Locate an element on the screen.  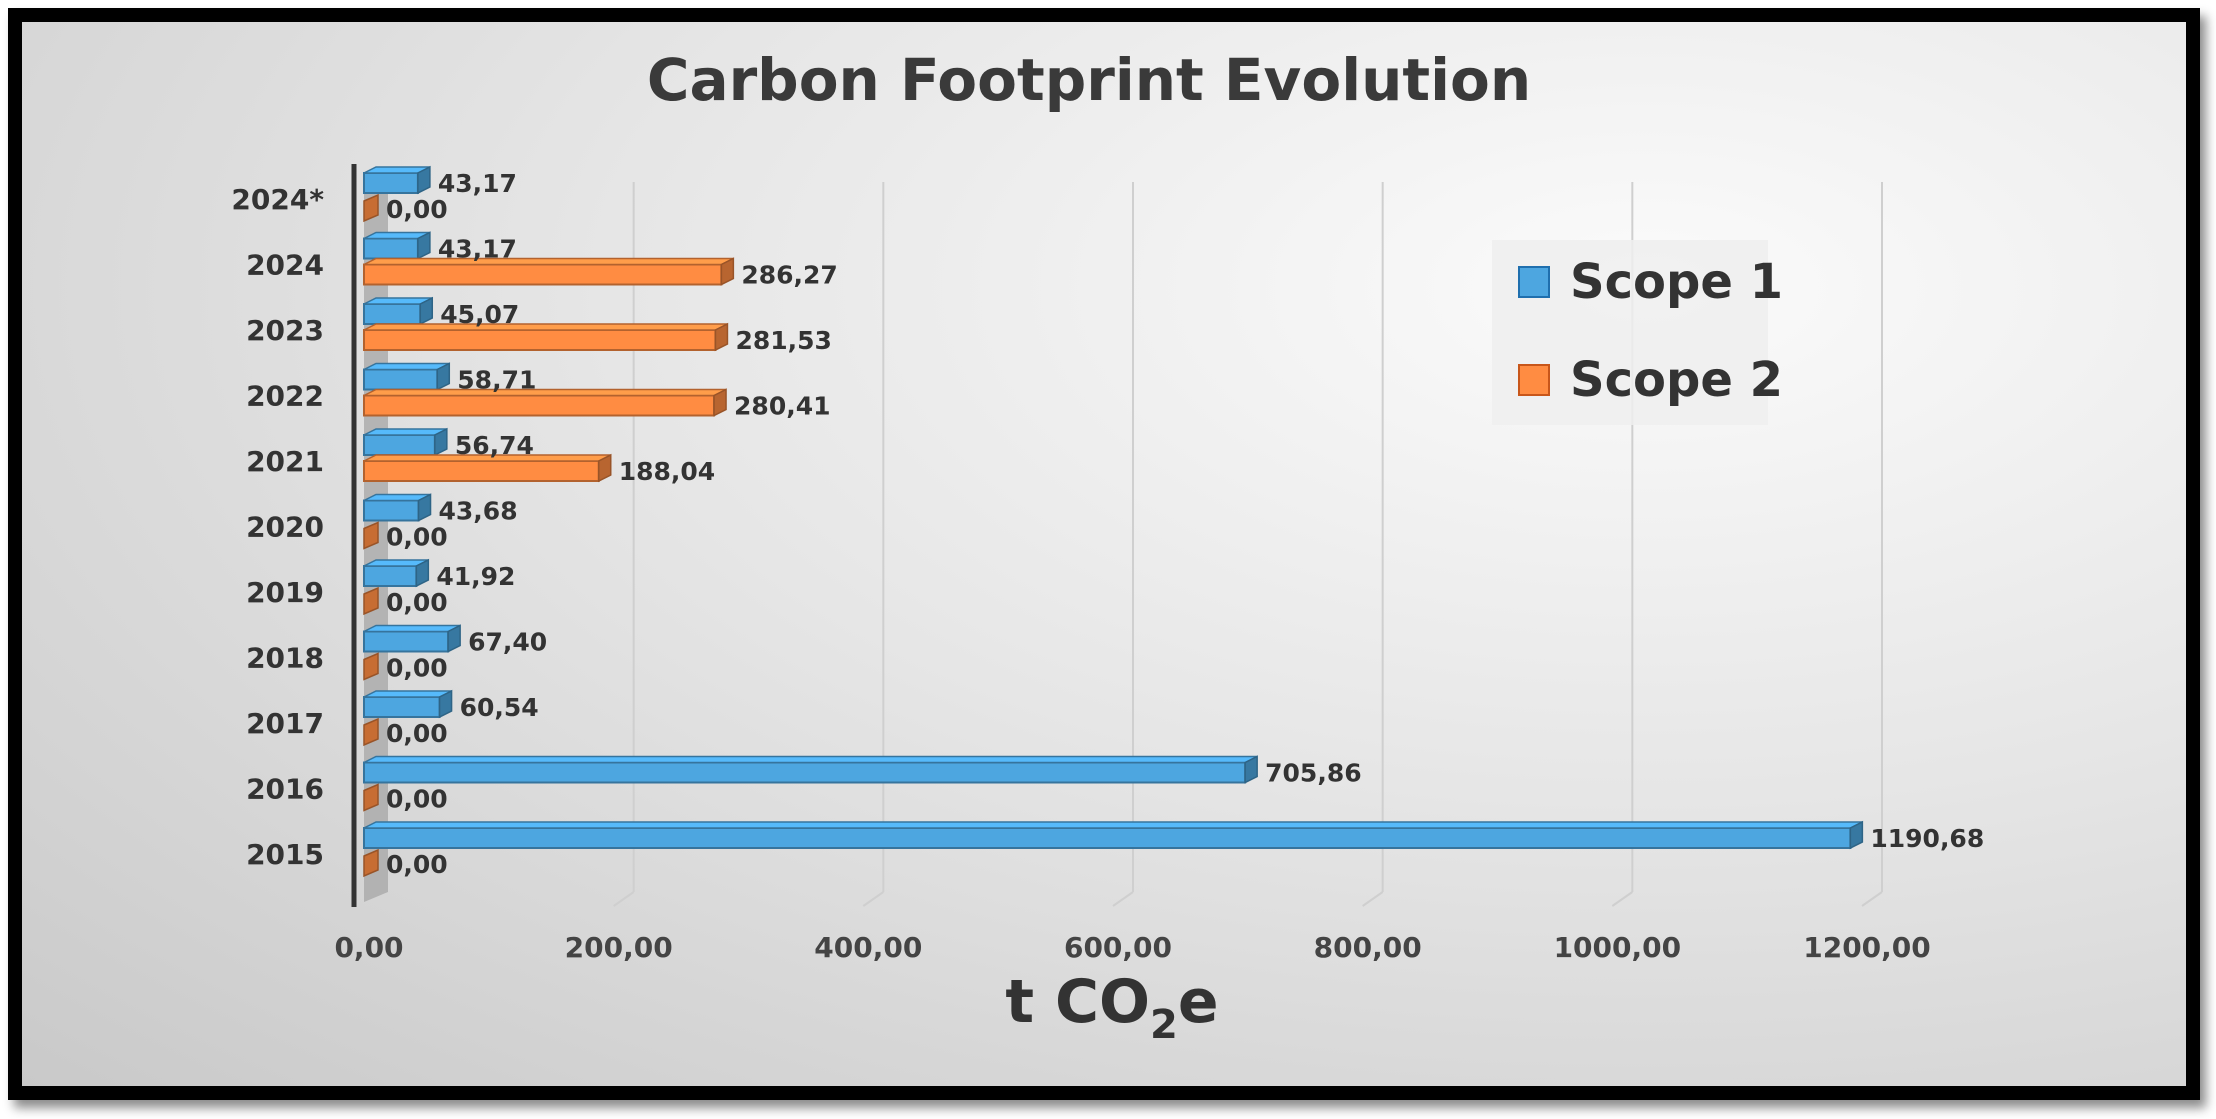
category-label: 2016 is located at coordinates (285, 789).